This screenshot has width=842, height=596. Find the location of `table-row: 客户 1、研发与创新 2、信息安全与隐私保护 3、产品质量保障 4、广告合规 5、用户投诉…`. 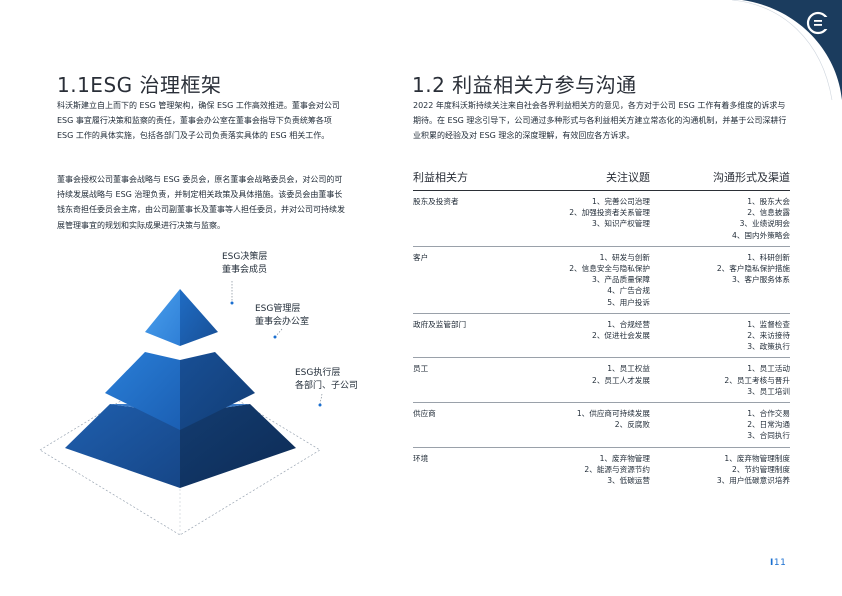

table-row: 客户 1、研发与创新 2、信息安全与隐私保护 3、产品质量保障 4、广告合规 5、用户投诉… is located at coordinates (601, 280).